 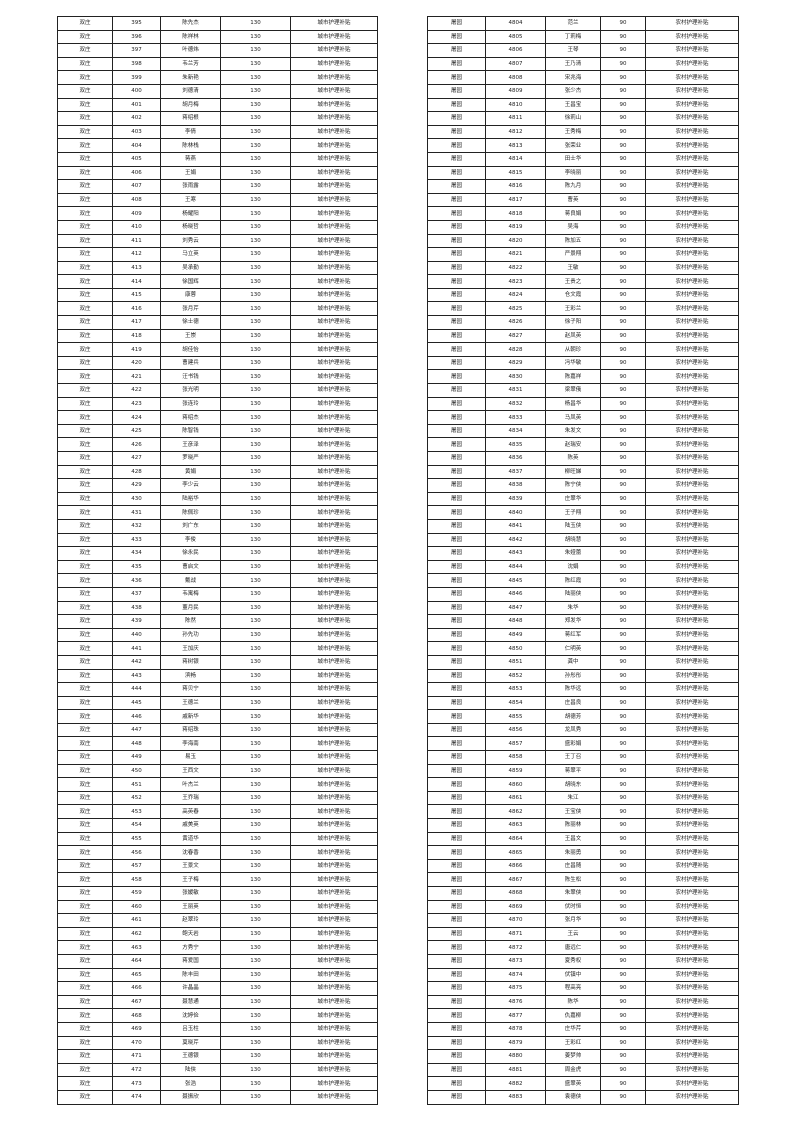 I want to click on name-cell: 朱新艳, so click(x=190, y=77).